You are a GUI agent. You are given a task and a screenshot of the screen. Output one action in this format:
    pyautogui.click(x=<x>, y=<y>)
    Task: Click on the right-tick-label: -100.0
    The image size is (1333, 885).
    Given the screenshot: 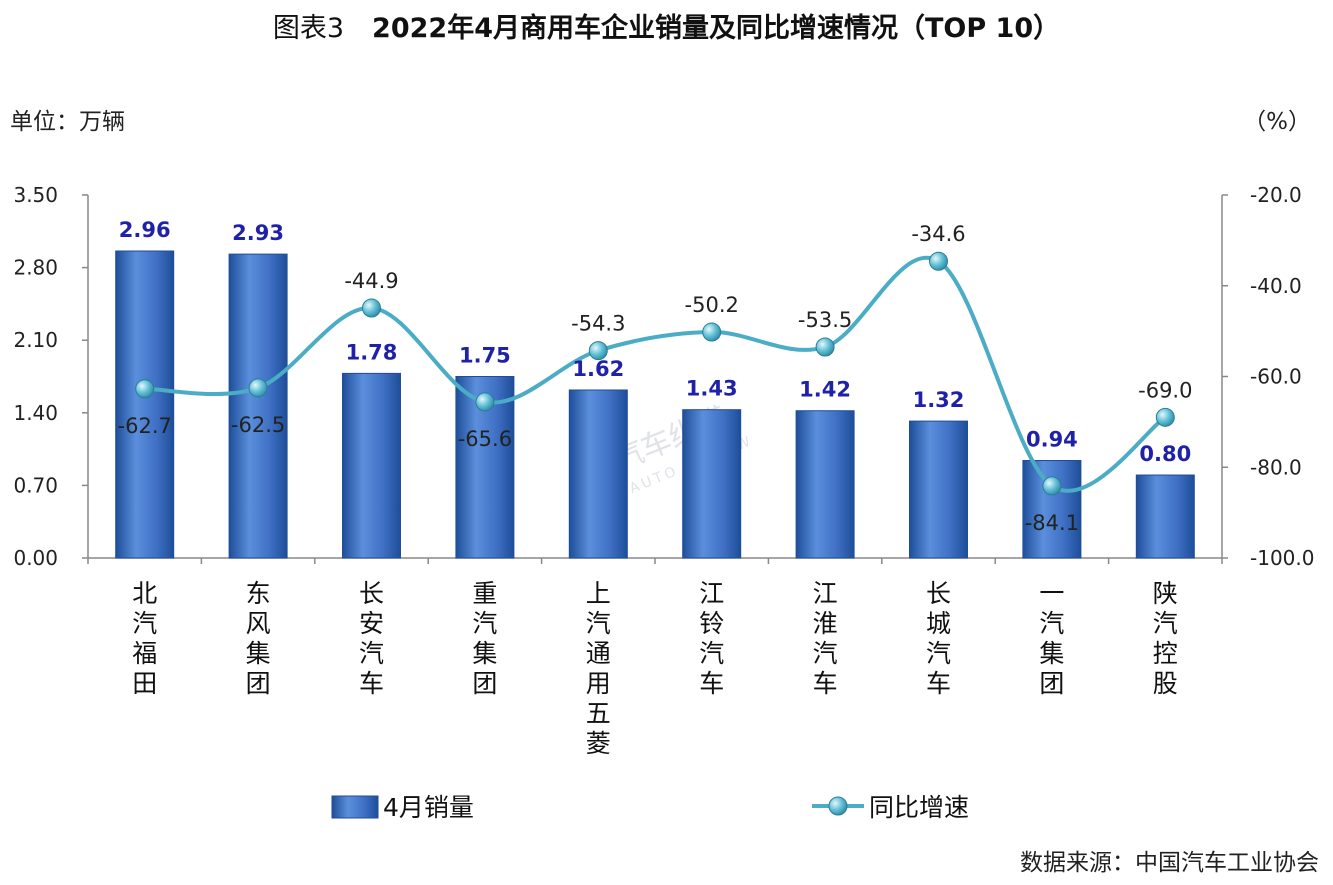 What is the action you would take?
    pyautogui.click(x=1282, y=558)
    